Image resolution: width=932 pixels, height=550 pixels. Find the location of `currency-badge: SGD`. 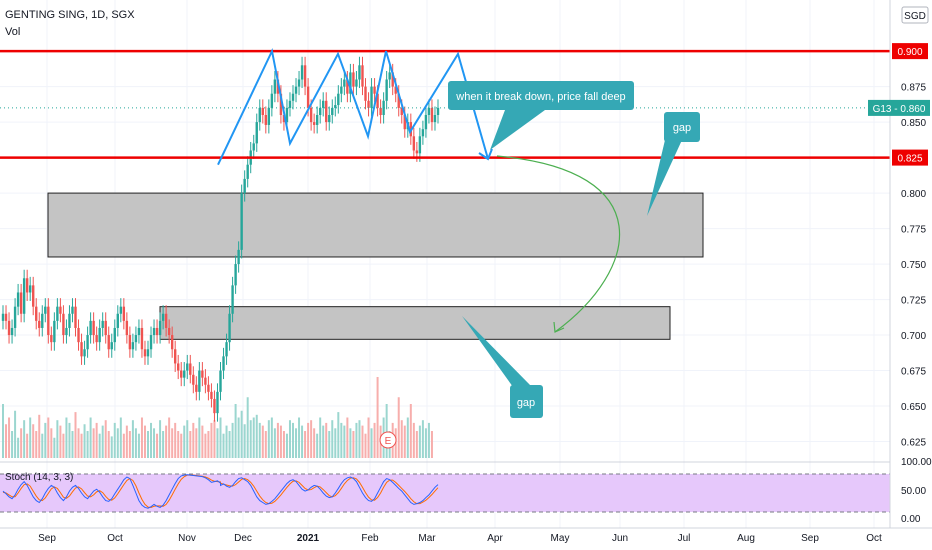

currency-badge: SGD is located at coordinates (915, 15).